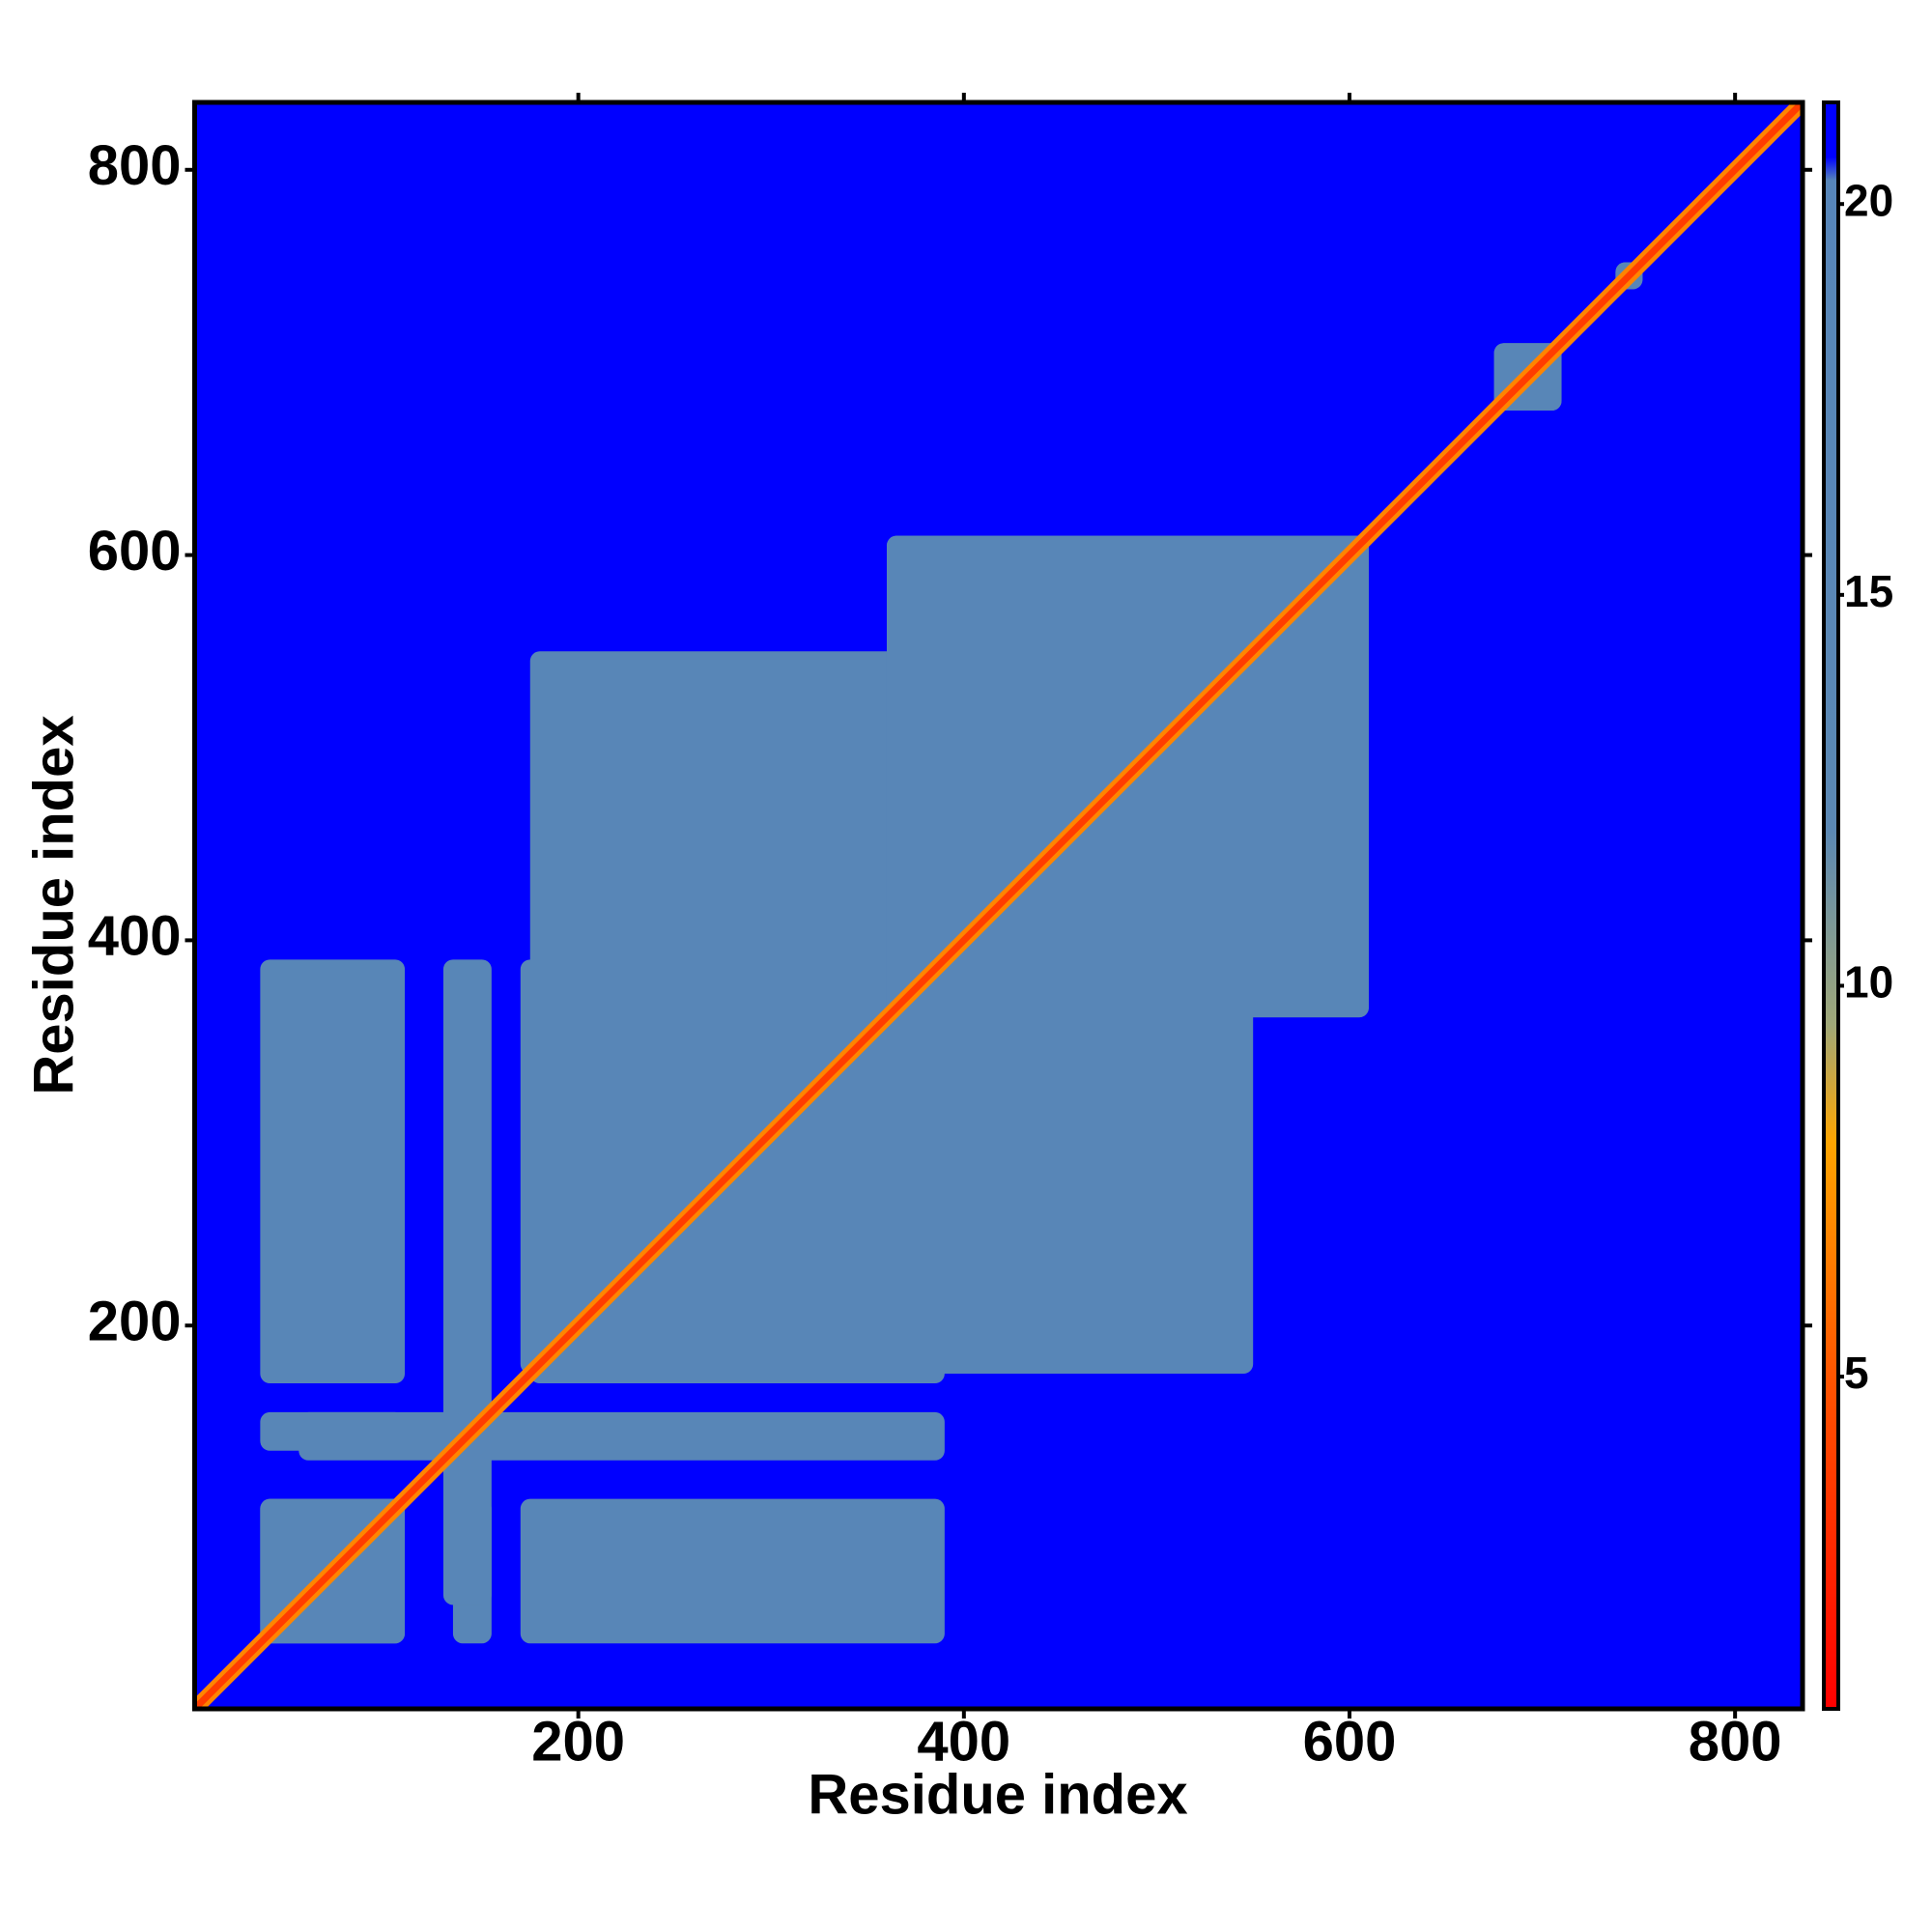  What do you see at coordinates (1856, 1373) in the screenshot?
I see `colorbar-tick-label: 5` at bounding box center [1856, 1373].